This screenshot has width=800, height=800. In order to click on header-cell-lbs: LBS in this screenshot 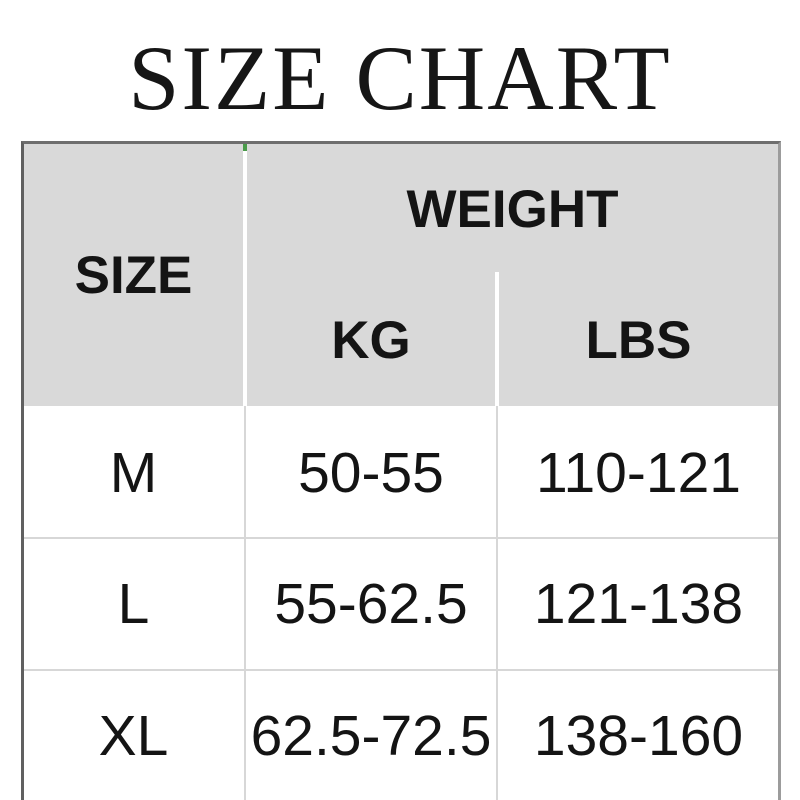, I will do `click(638, 340)`.